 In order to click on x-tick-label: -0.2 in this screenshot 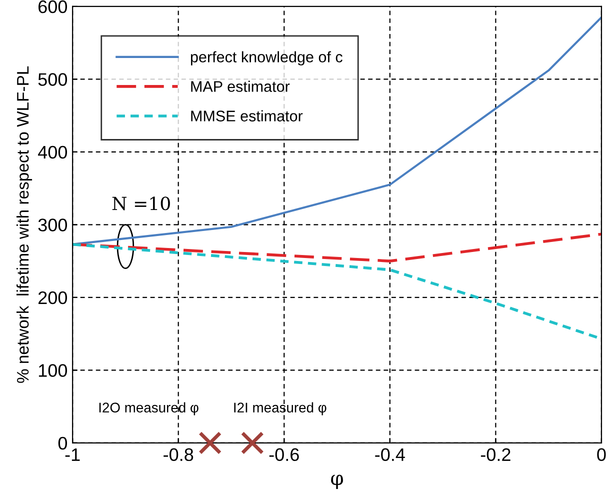, I will do `click(495, 455)`.